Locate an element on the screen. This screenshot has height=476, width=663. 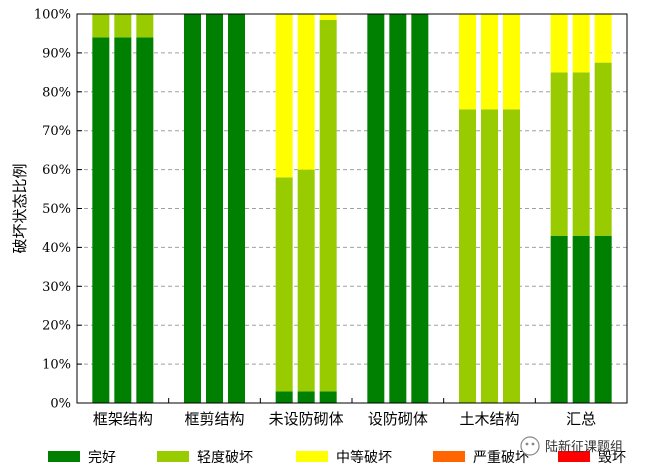
legend-label: 严重破坏 is located at coordinates (501, 458).